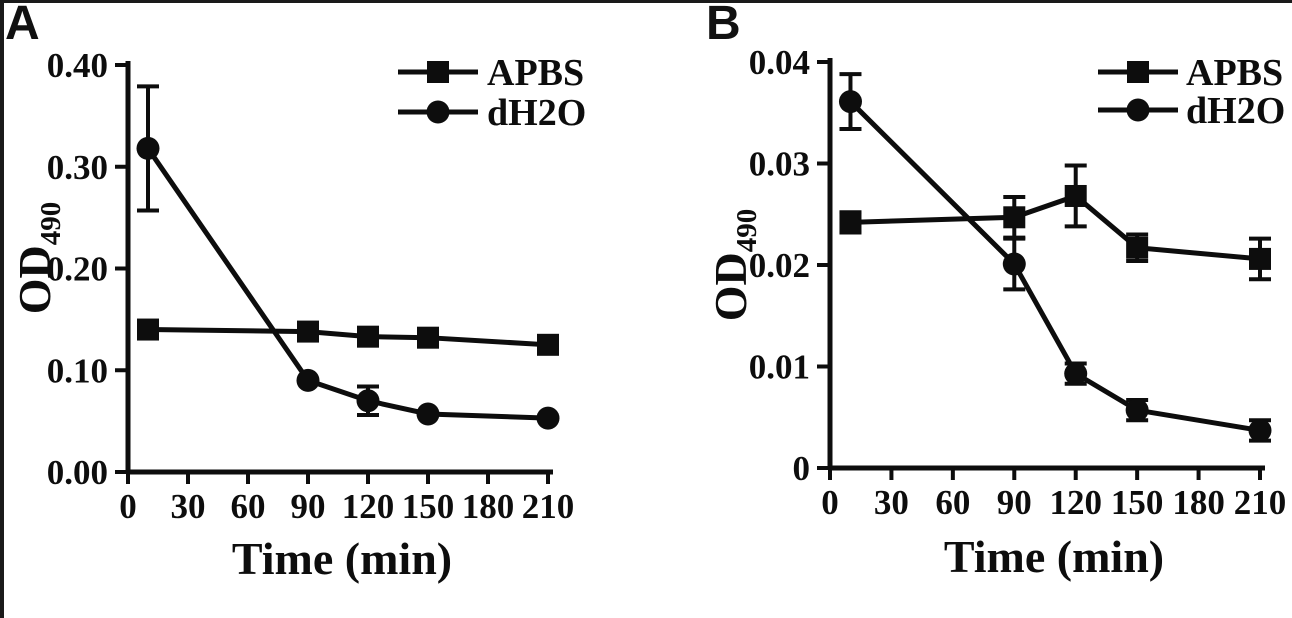  I want to click on y-tick-label: 0, so click(802, 468).